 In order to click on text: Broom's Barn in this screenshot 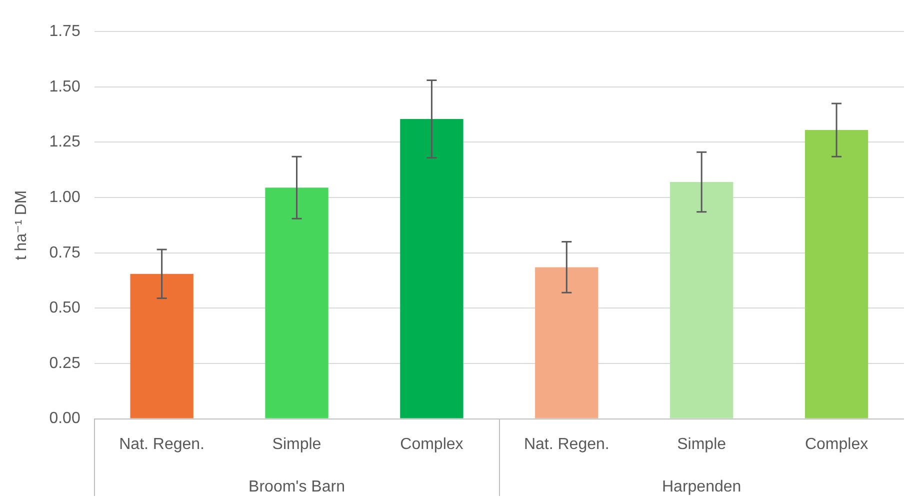, I will do `click(296, 487)`.